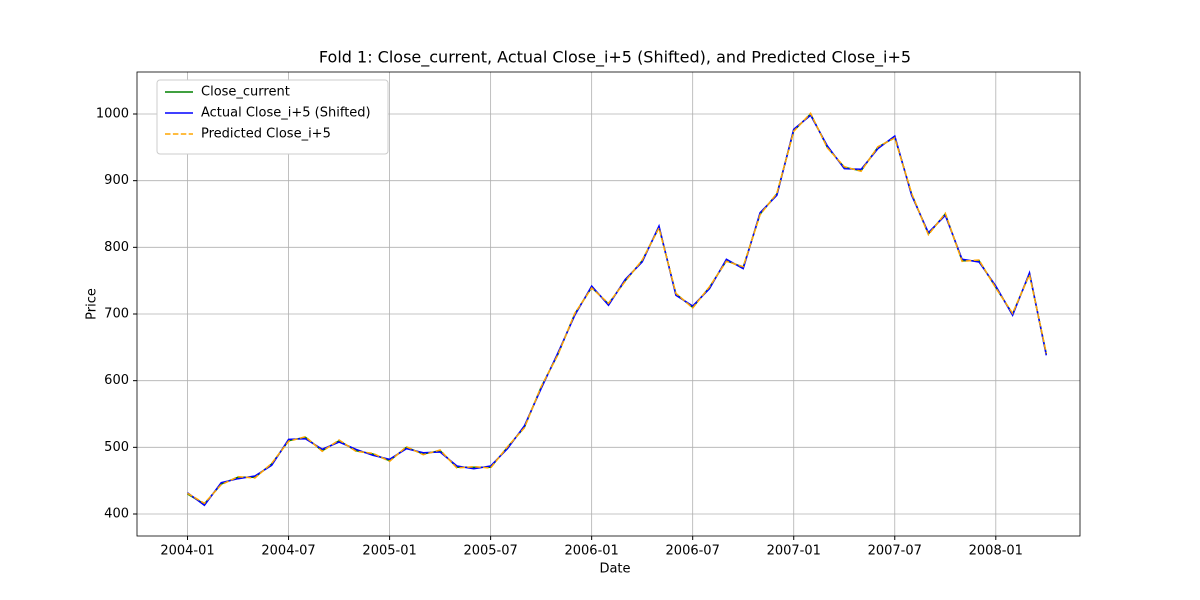 This screenshot has height=600, width=1200. Describe the element at coordinates (490, 551) in the screenshot. I see `x-tick-label: 2005-07` at that location.